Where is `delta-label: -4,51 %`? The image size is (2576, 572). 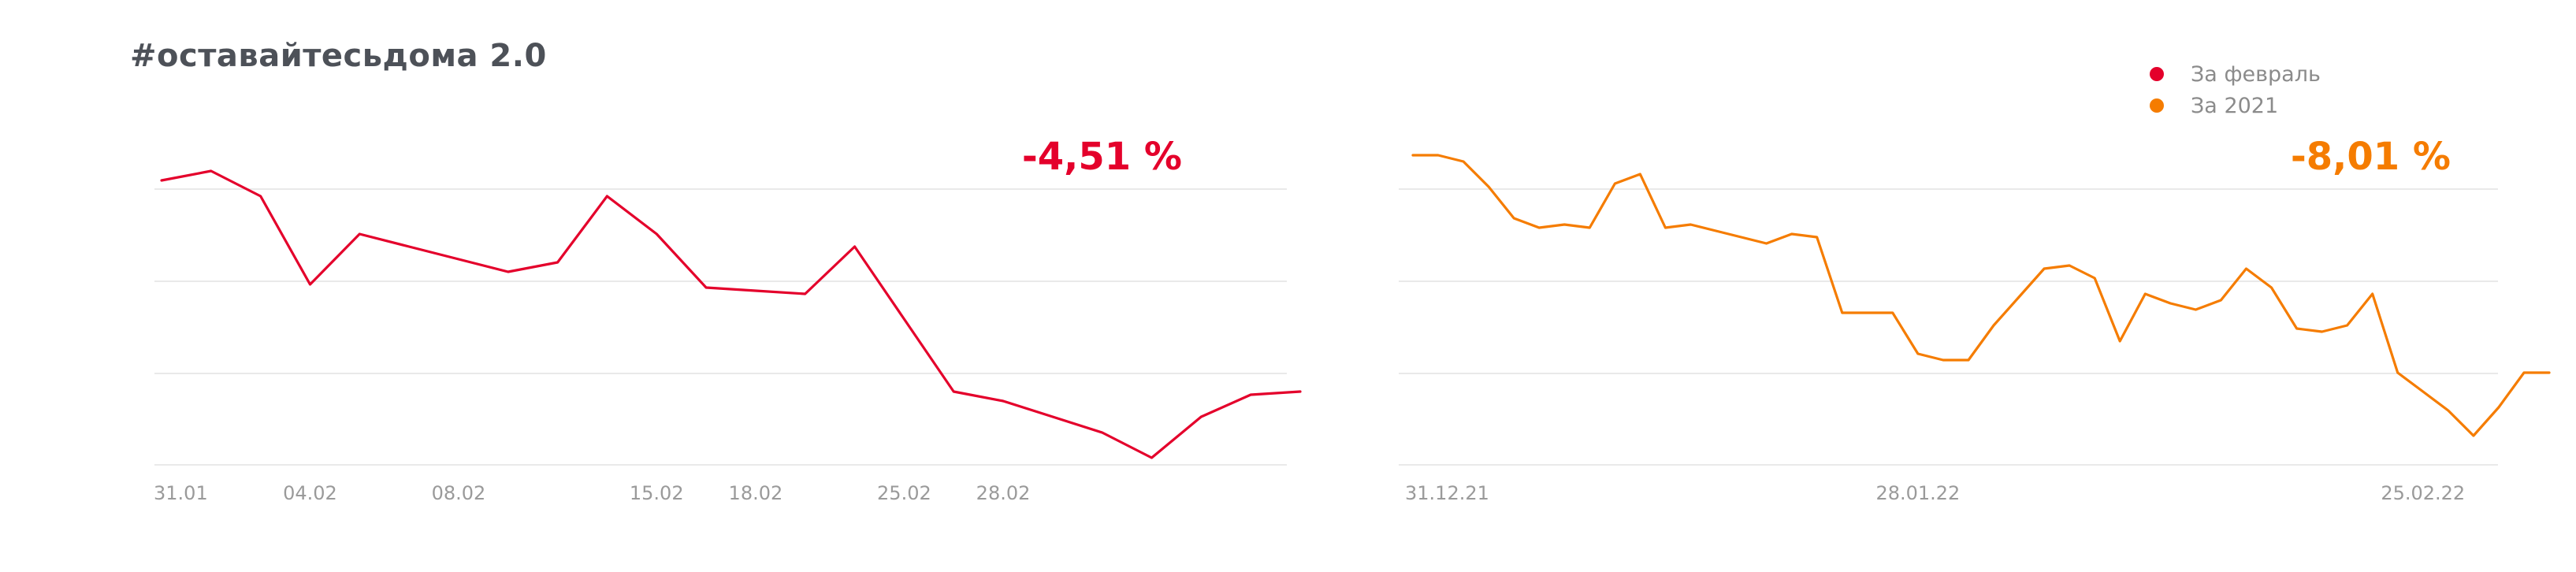 delta-label: -4,51 % is located at coordinates (1102, 157).